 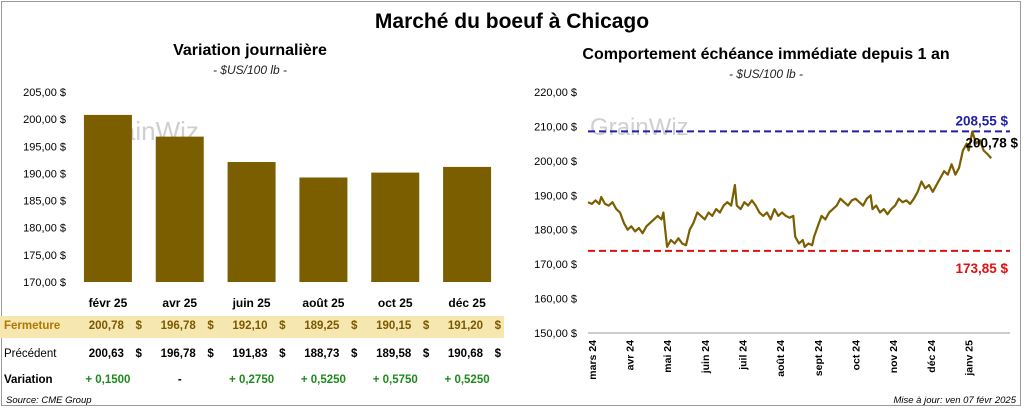 What do you see at coordinates (465, 354) in the screenshot?
I see `cell-value: 190,68` at bounding box center [465, 354].